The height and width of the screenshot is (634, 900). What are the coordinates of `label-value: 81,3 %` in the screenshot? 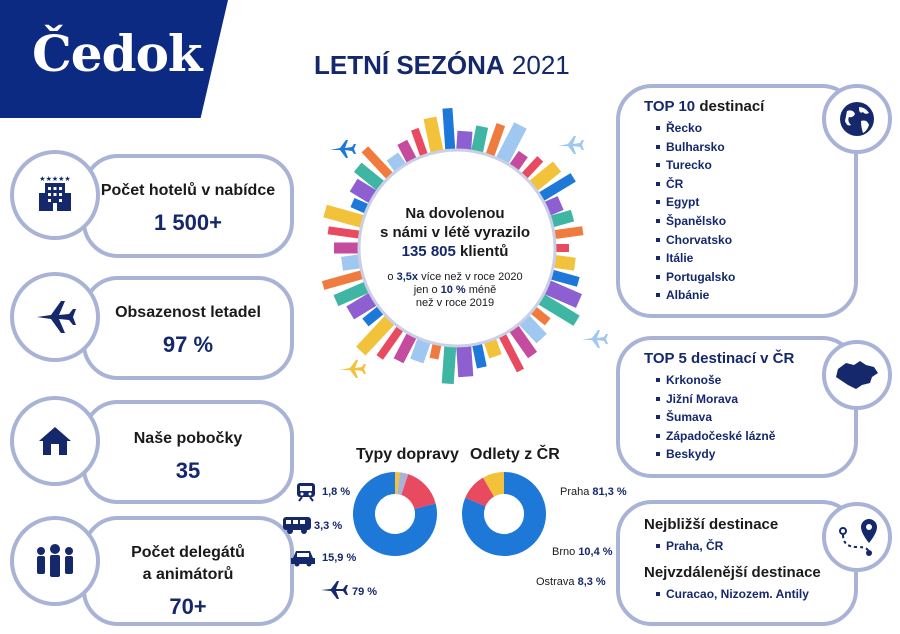 It's located at (609, 492).